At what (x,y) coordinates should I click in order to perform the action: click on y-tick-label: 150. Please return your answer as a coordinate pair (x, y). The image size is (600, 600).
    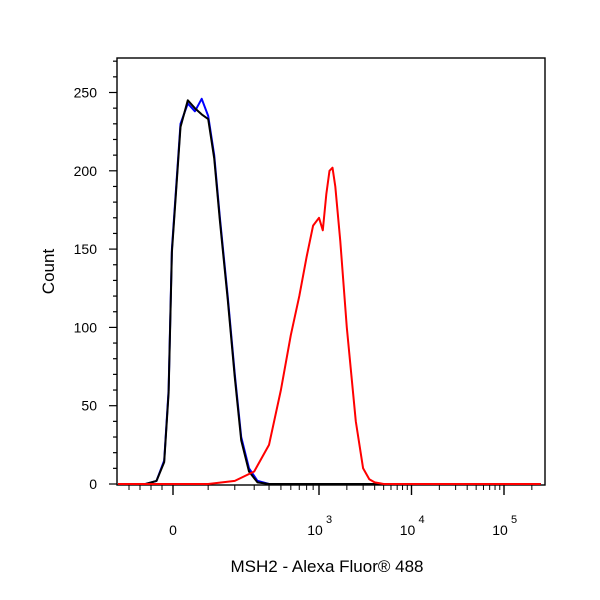
    Looking at the image, I should click on (86, 249).